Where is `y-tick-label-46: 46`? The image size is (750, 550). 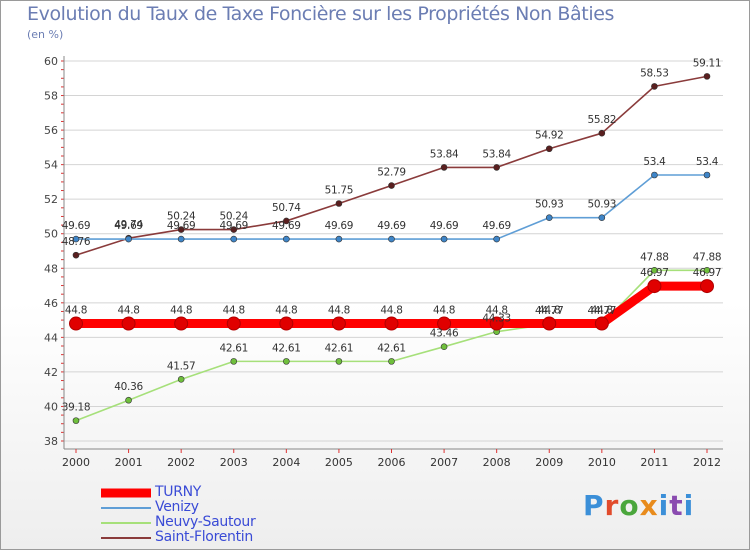
y-tick-label-46: 46 is located at coordinates (51, 303).